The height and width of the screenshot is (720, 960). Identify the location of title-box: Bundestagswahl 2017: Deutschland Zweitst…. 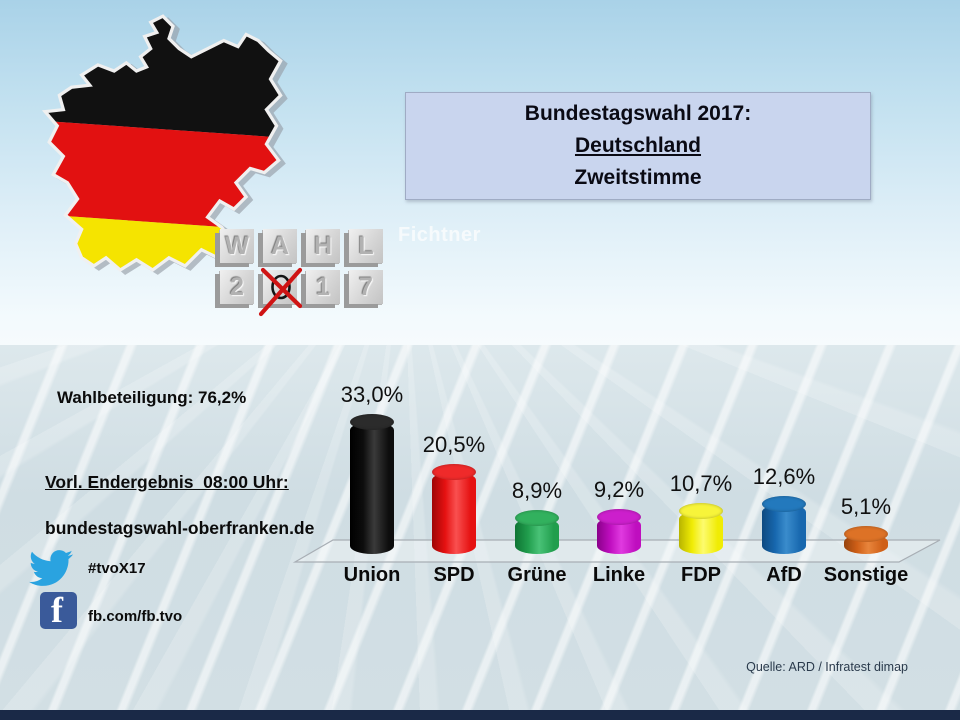
(638, 146).